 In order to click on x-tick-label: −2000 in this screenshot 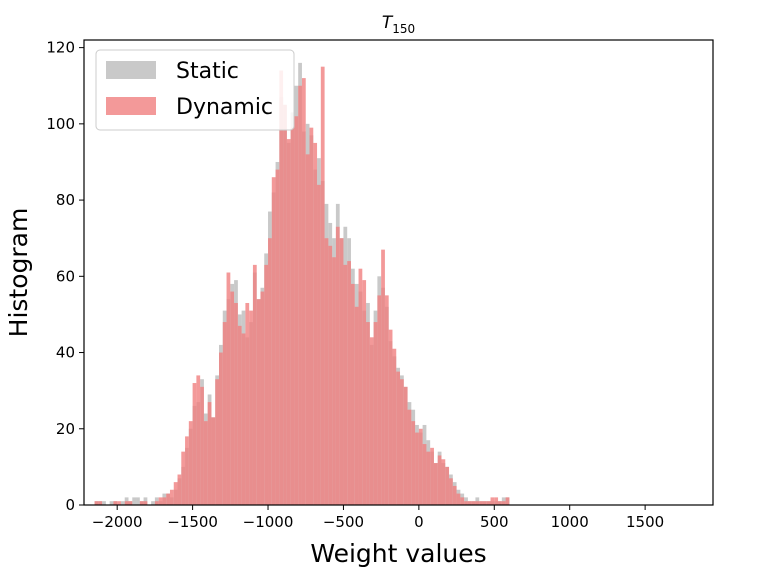, I will do `click(117, 522)`.